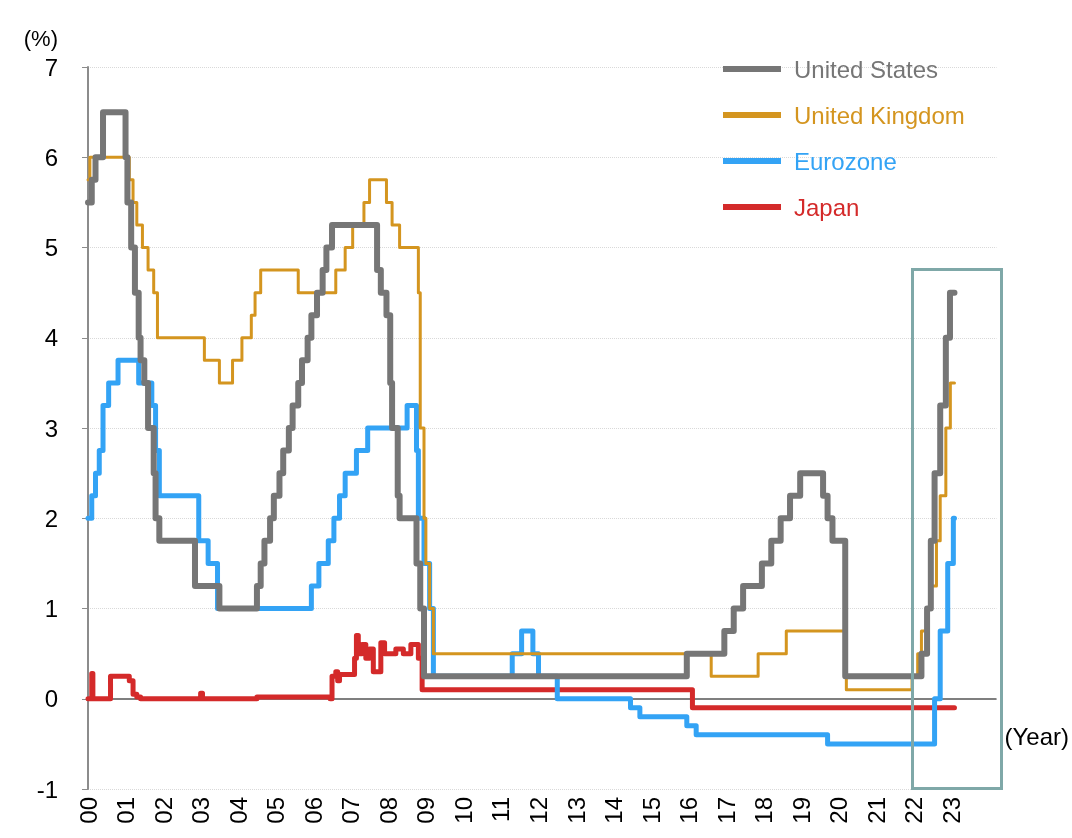 The width and height of the screenshot is (1072, 838). Describe the element at coordinates (351, 810) in the screenshot. I see `x-tick-label: 07` at that location.